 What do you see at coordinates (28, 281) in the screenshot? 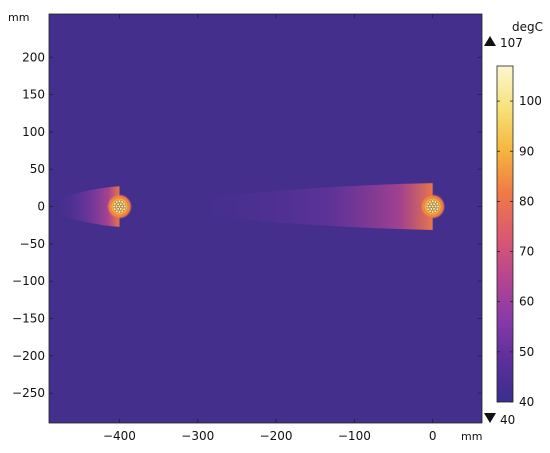
I see `y-tick-label: −100` at bounding box center [28, 281].